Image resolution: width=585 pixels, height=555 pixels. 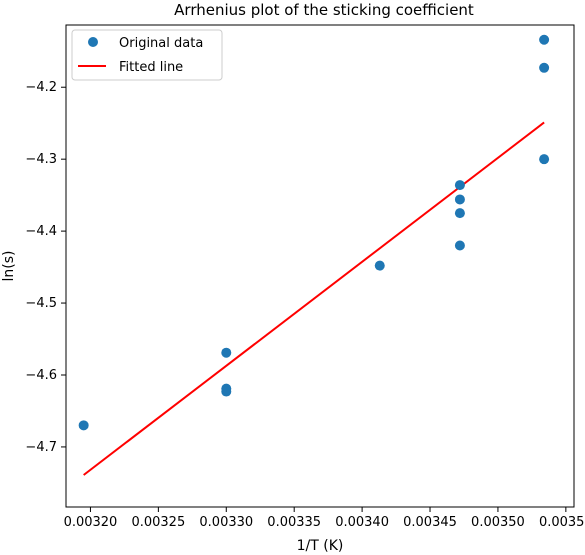 What do you see at coordinates (9, 266) in the screenshot?
I see `y-axis-label: ln(s)` at bounding box center [9, 266].